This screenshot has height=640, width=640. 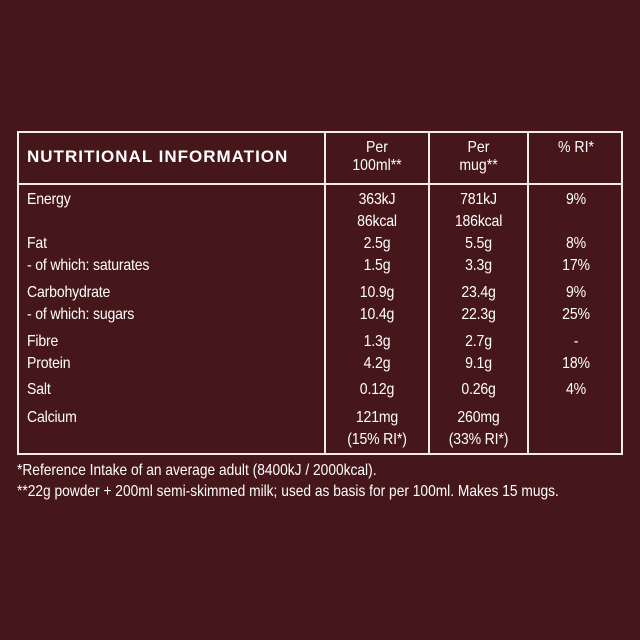 What do you see at coordinates (478, 199) in the screenshot?
I see `energy-permug-kj: 781kJ` at bounding box center [478, 199].